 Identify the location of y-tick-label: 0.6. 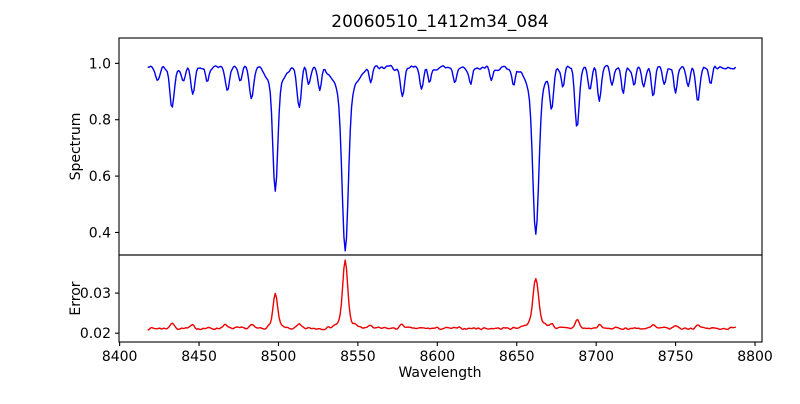
(100, 177).